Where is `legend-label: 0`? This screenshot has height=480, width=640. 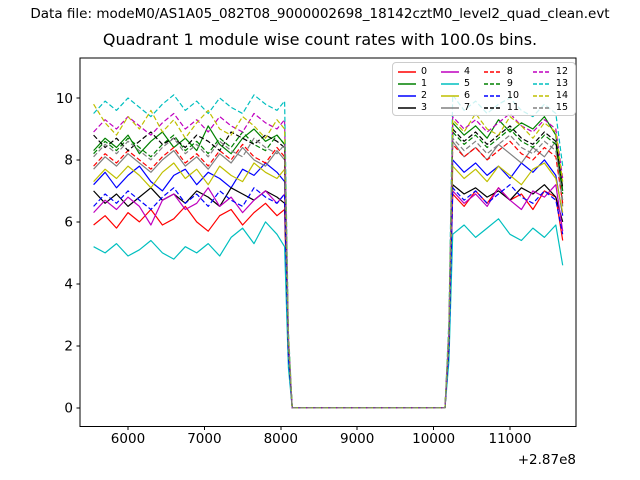
legend-label: 0 is located at coordinates (424, 71).